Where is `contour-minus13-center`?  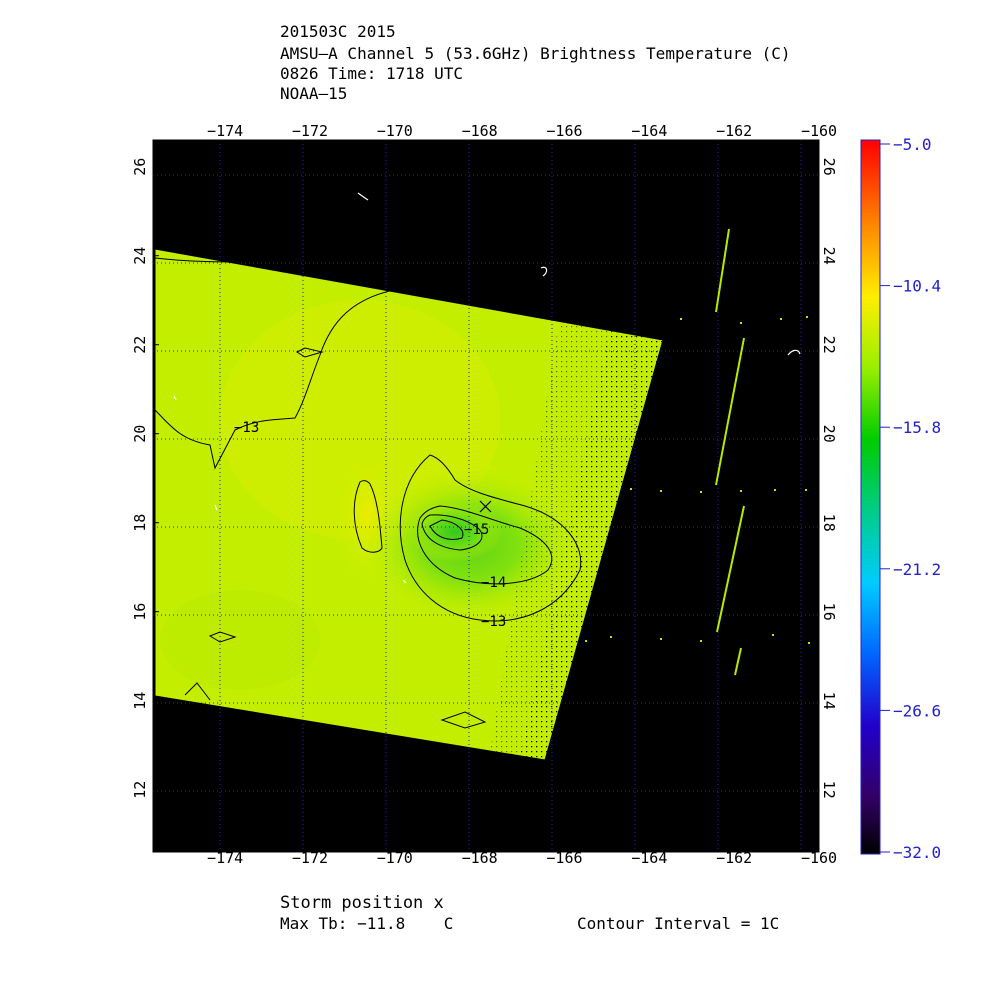 contour-minus13-center is located at coordinates (490, 538).